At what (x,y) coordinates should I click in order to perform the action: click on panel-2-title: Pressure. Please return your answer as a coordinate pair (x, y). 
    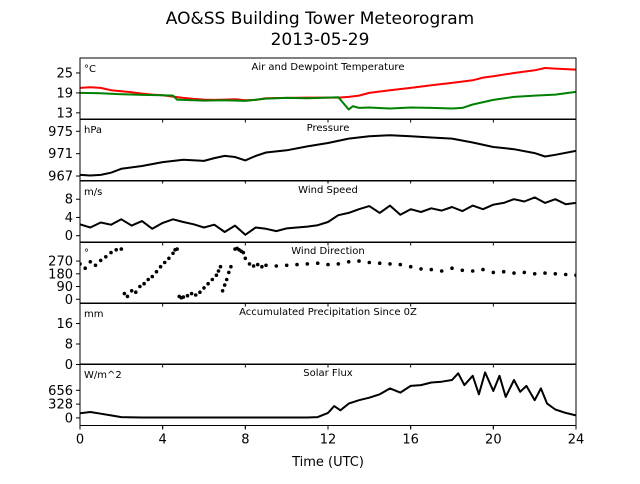
    Looking at the image, I should click on (328, 128).